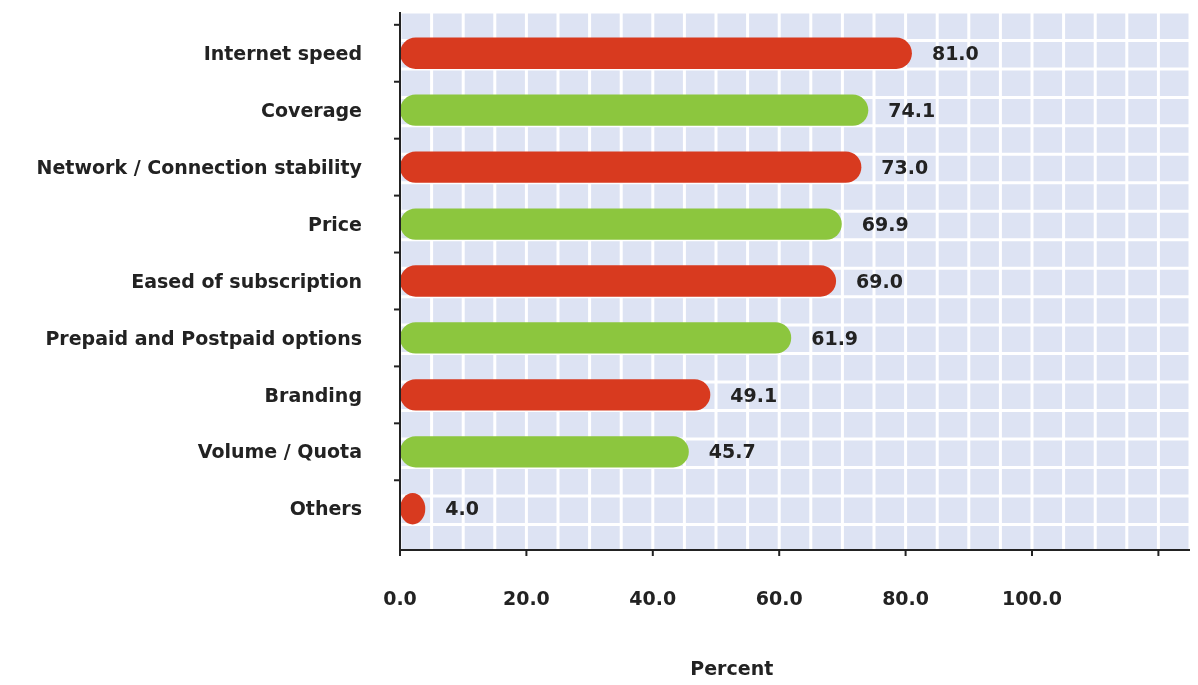 The height and width of the screenshot is (685, 1198). I want to click on y-tick-label: Volume / Quota, so click(279, 451).